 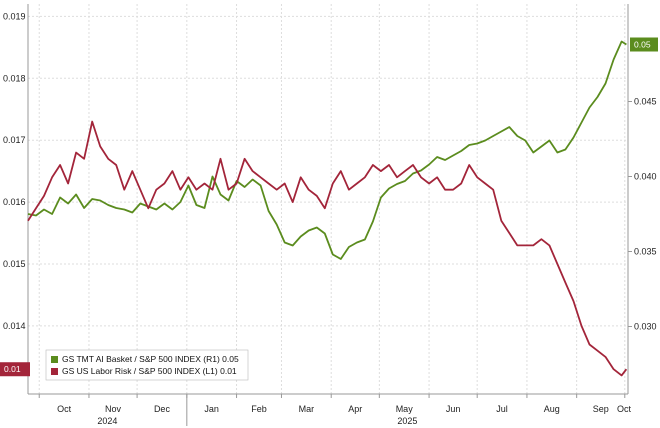 What do you see at coordinates (14, 16) in the screenshot?
I see `y-left-tick-label: 0.019` at bounding box center [14, 16].